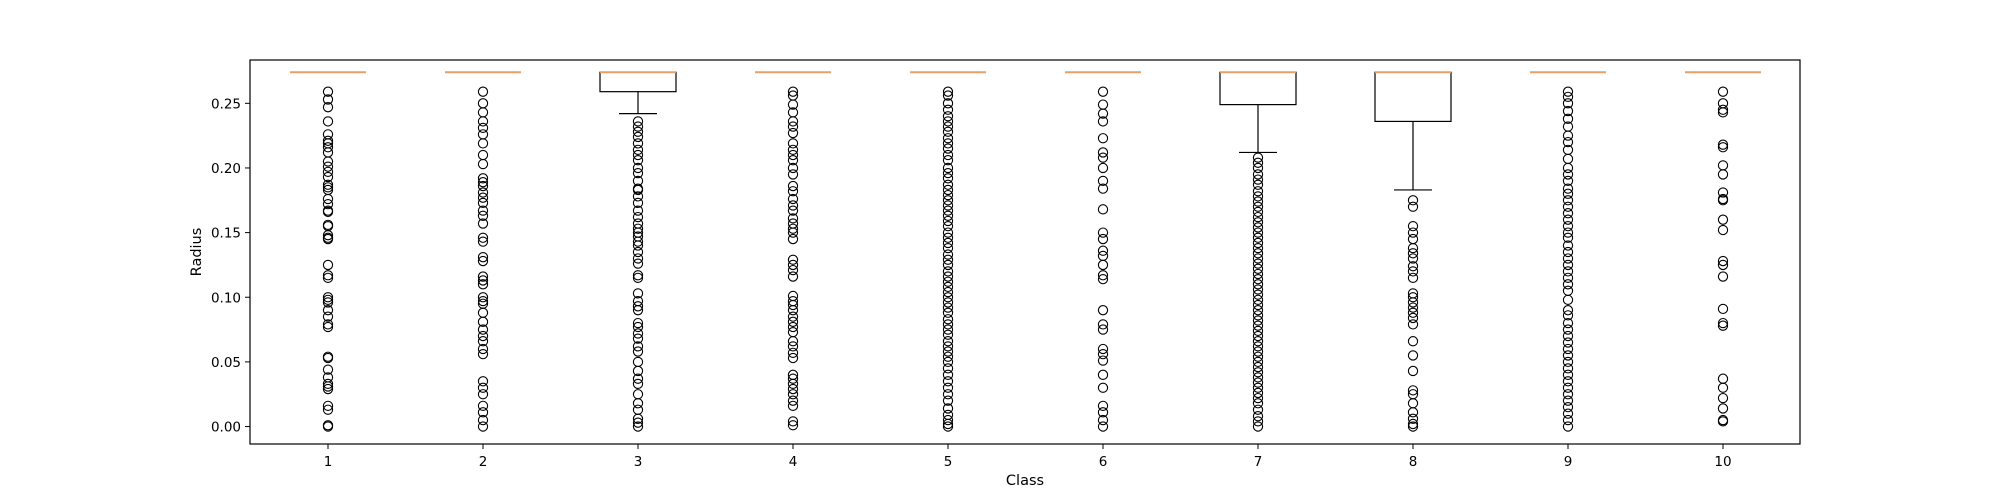 The height and width of the screenshot is (500, 2000). I want to click on y-tick-label: 0.05, so click(226, 363).